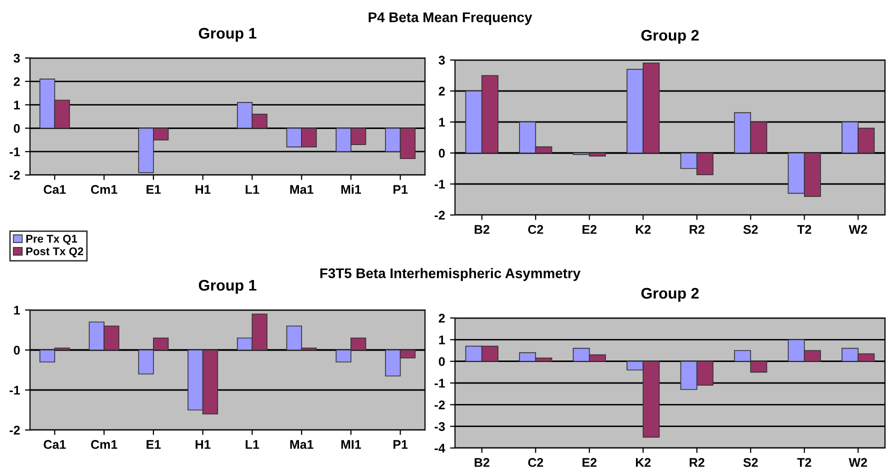 This screenshot has height=475, width=891. What do you see at coordinates (450, 18) in the screenshot?
I see `text: P4 Beta Mean Frequency` at bounding box center [450, 18].